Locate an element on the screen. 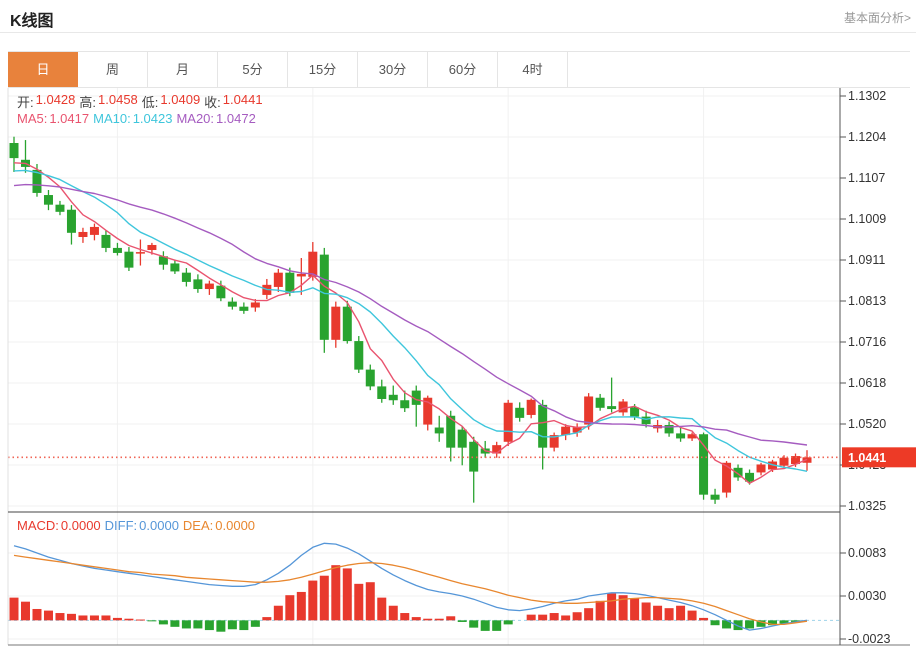 This screenshot has height=646, width=916. tab-60min: 60分 is located at coordinates (463, 69).